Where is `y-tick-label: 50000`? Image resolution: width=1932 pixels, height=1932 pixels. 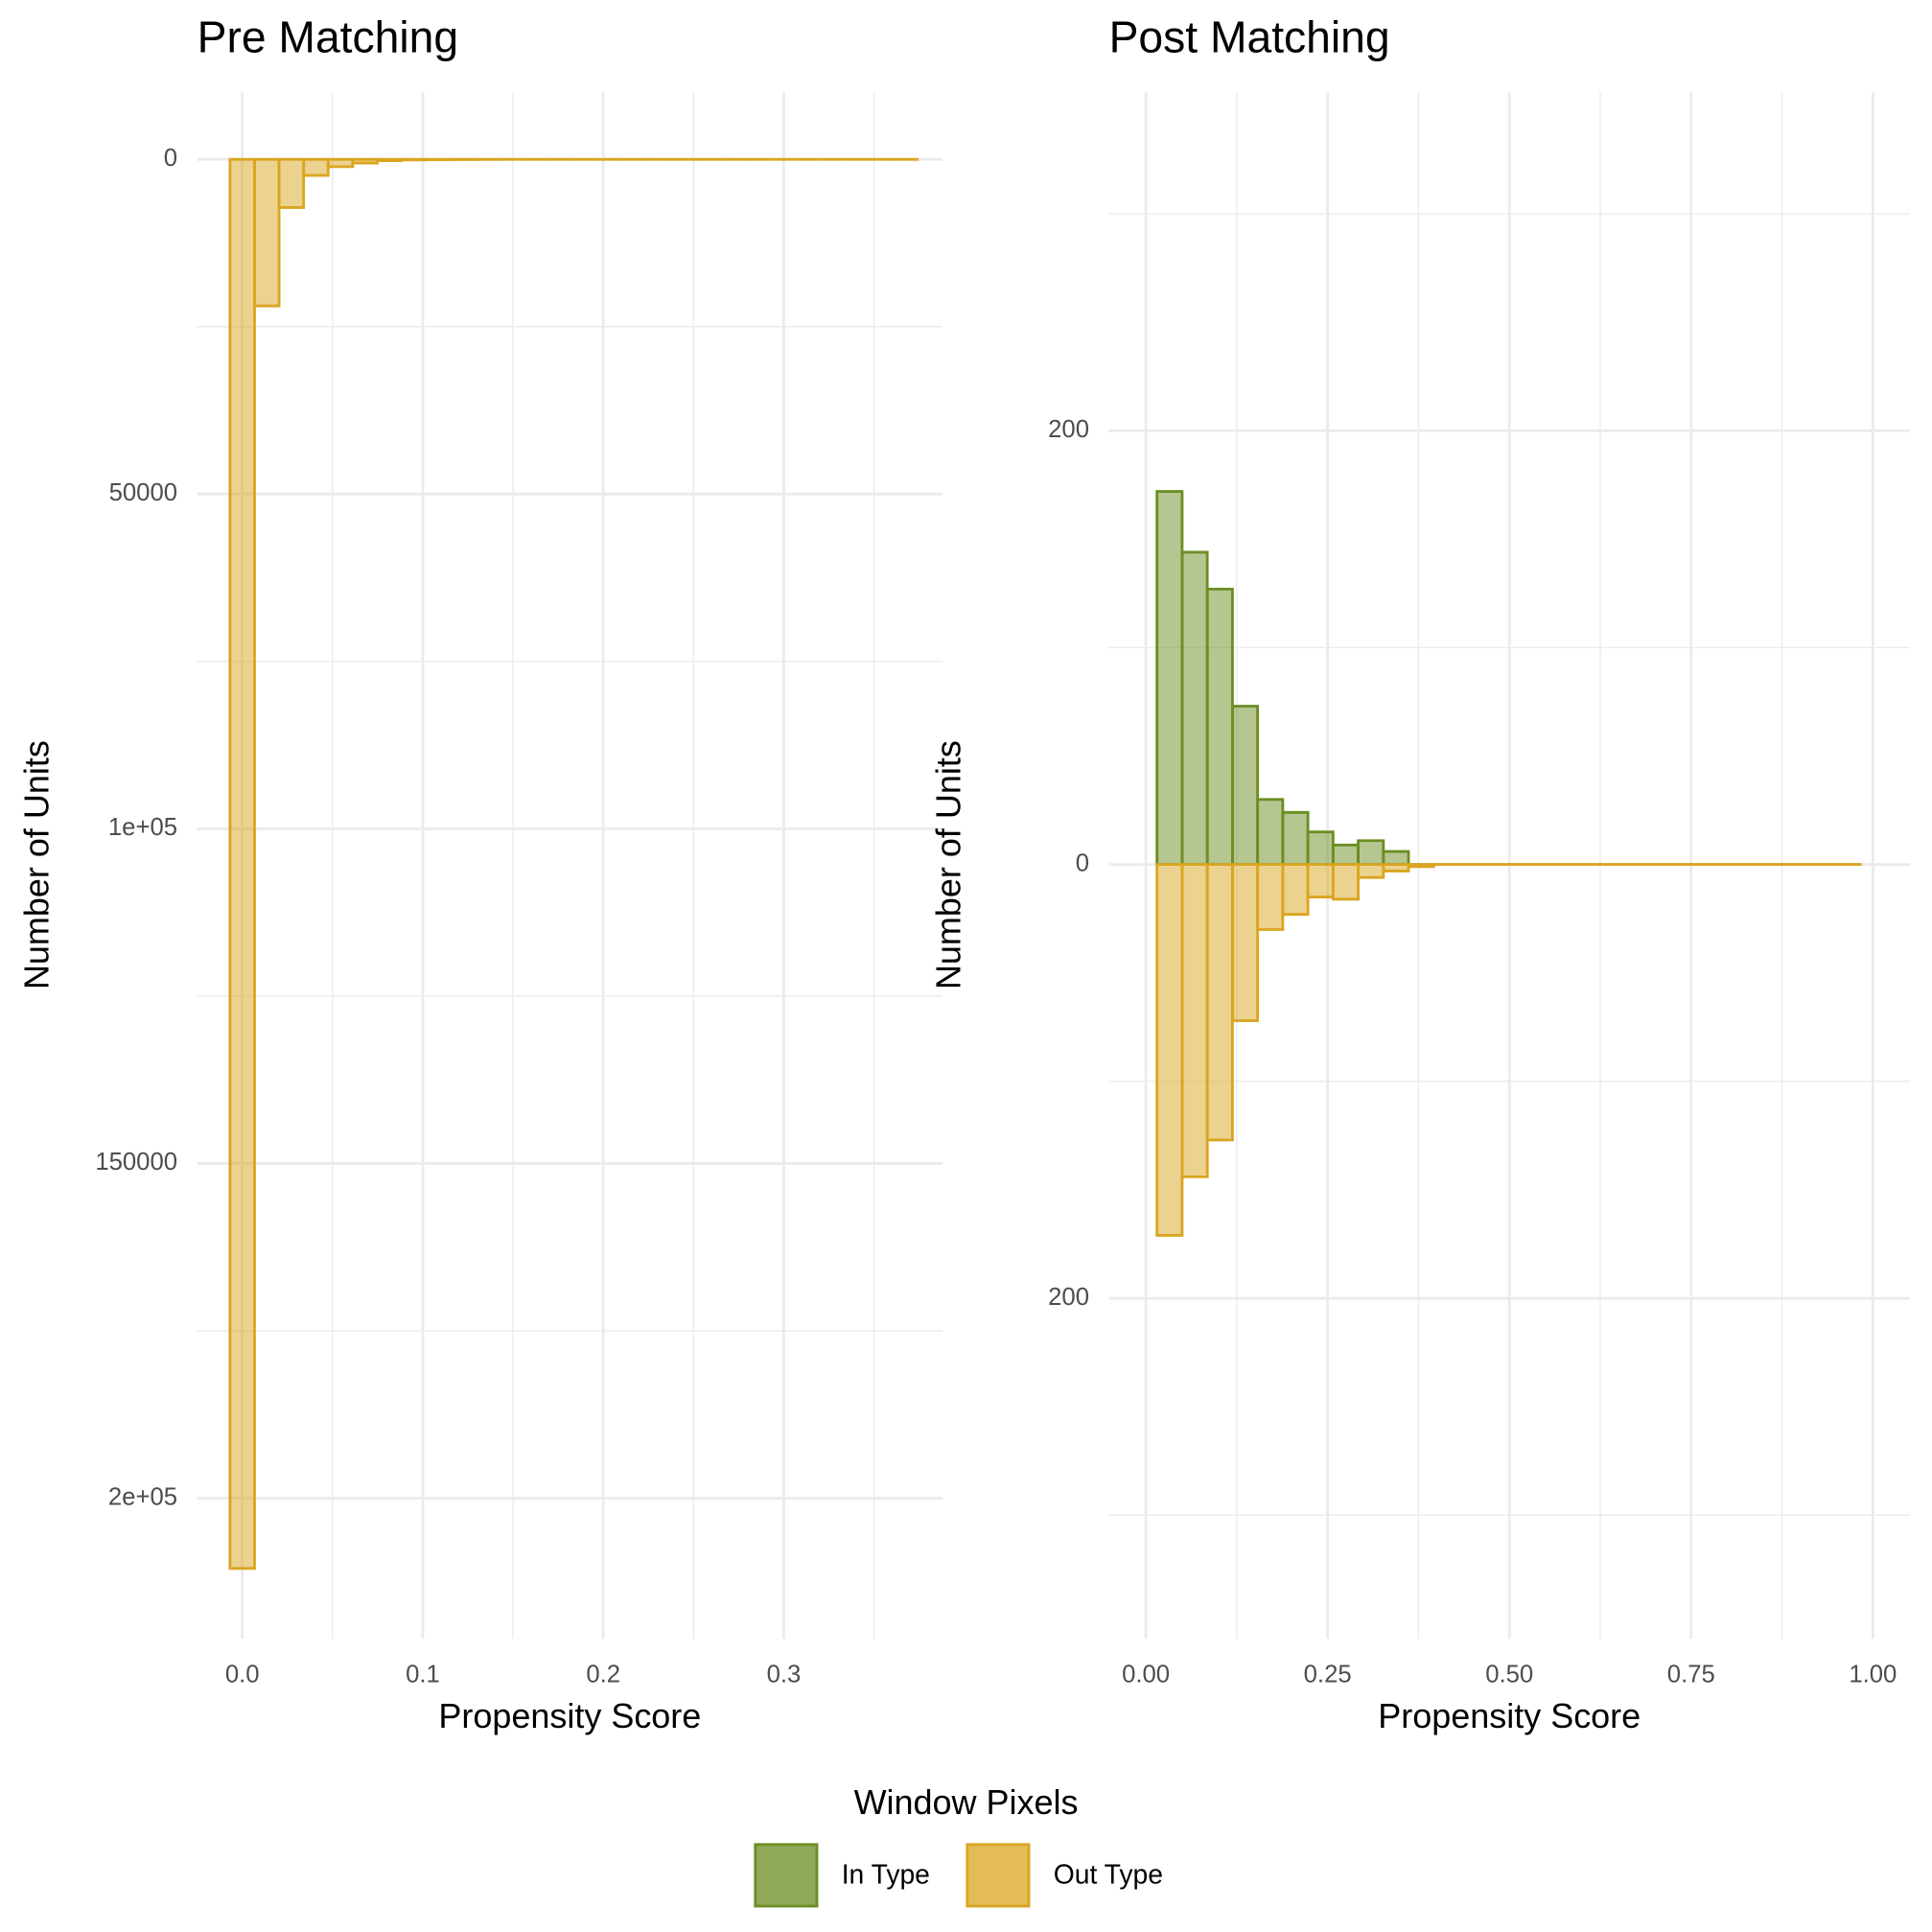 y-tick-label: 50000 is located at coordinates (143, 492).